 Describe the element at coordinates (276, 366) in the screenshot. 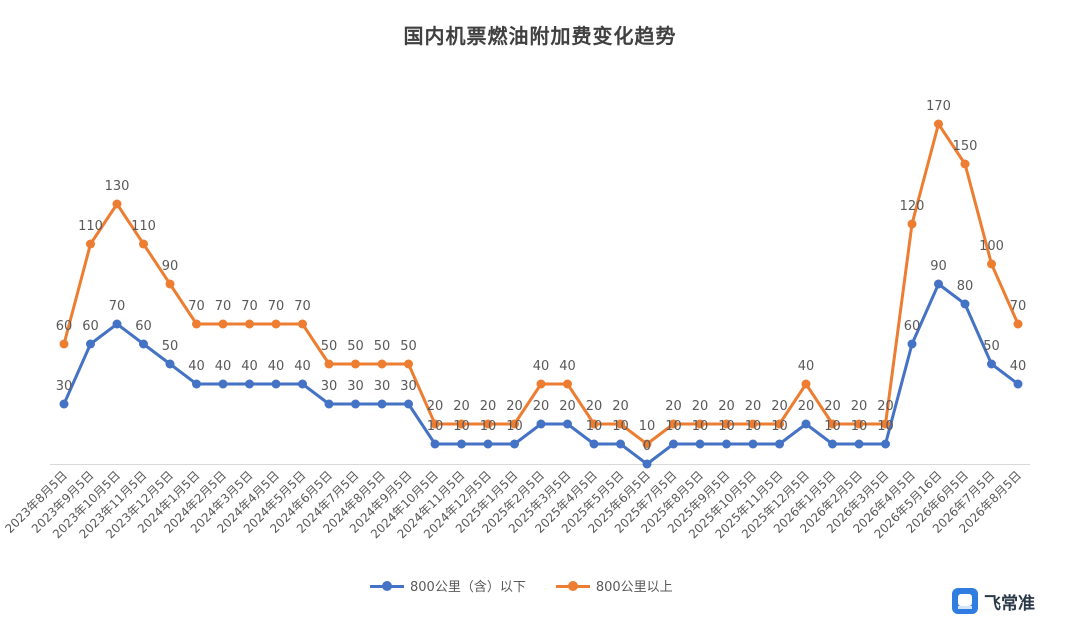

I see `data-label-s1-8: 40` at that location.